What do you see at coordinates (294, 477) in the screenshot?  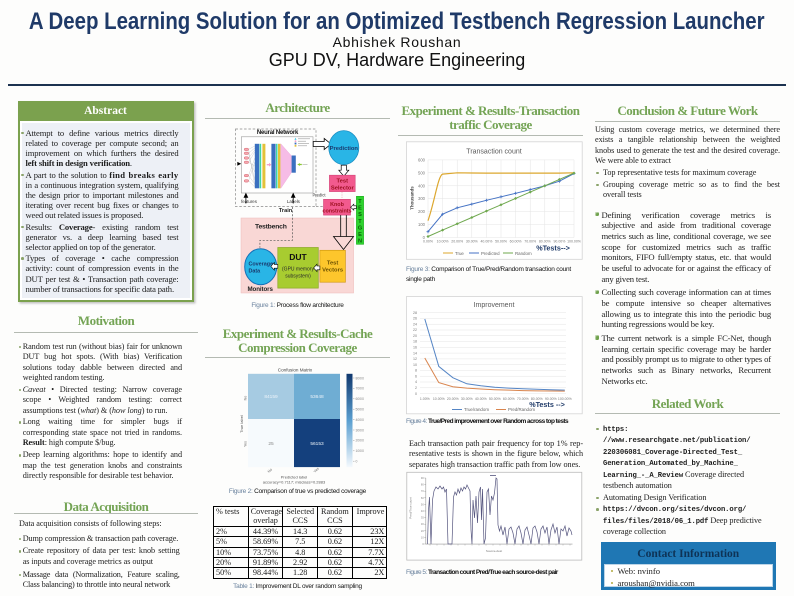 I see `svg-text: Predicted label` at bounding box center [294, 477].